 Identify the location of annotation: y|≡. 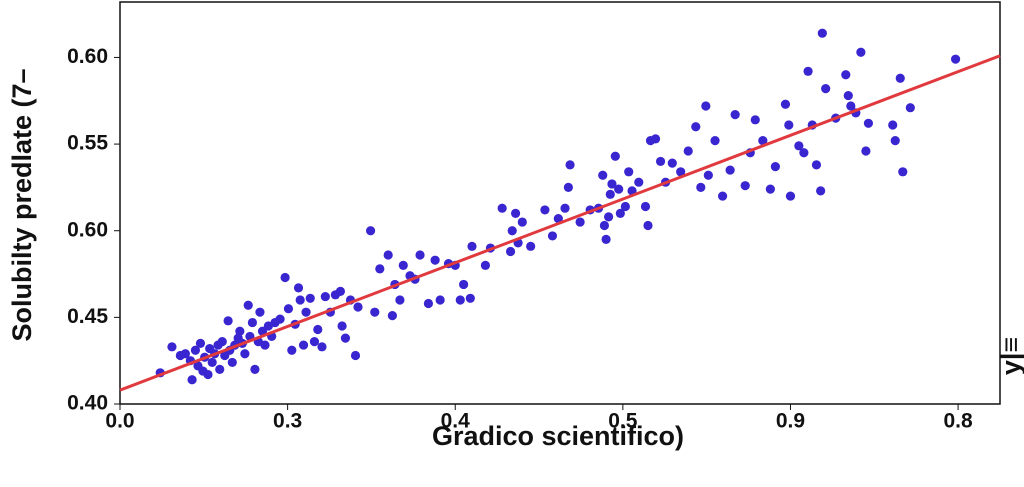
(1010, 356).